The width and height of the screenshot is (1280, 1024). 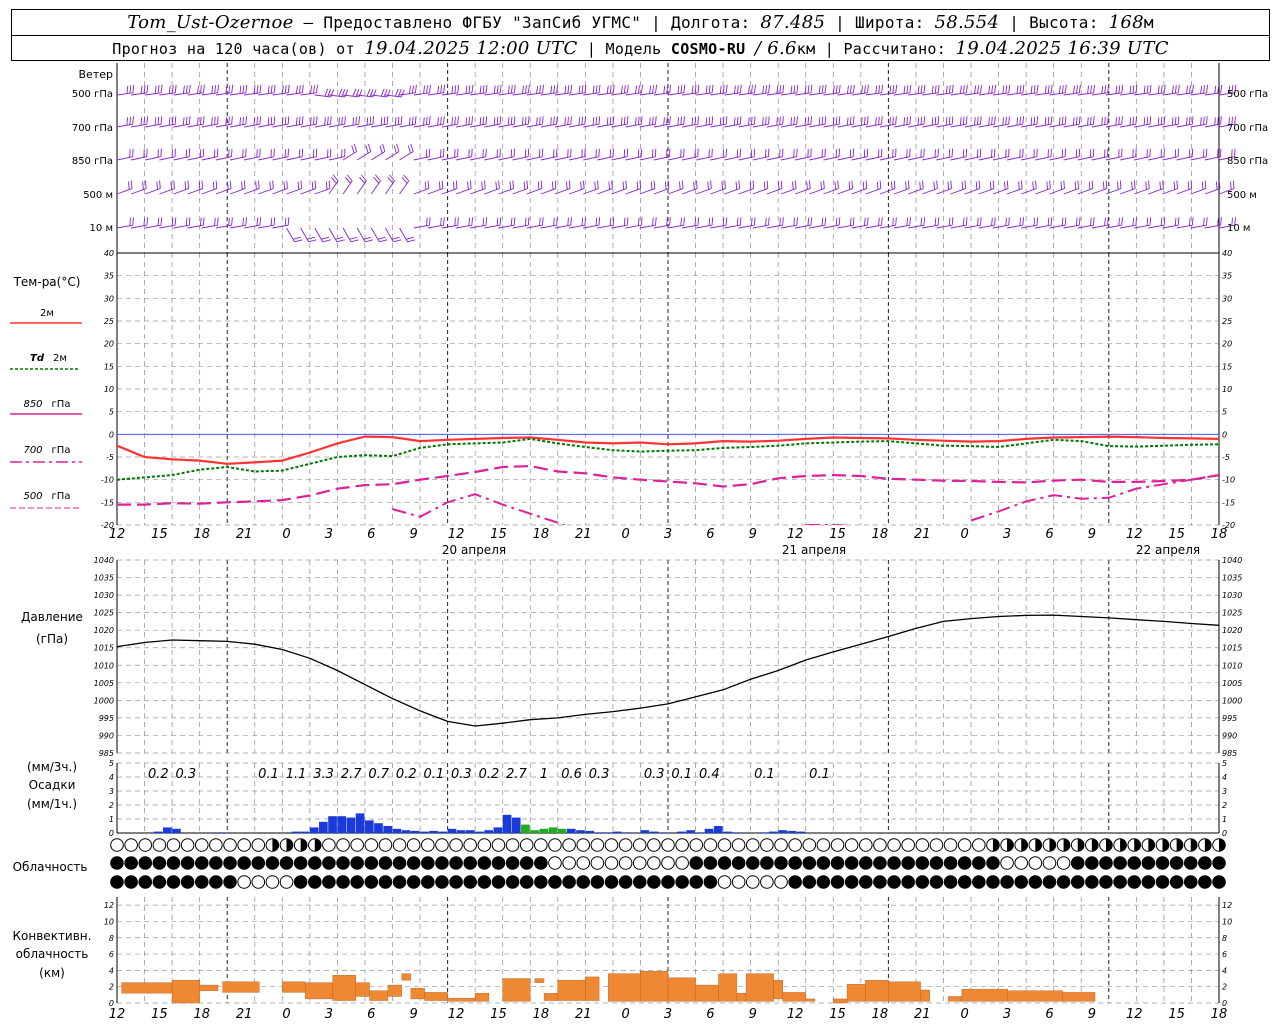 What do you see at coordinates (1232, 665) in the screenshot?
I see `pressure-tick-right: 1010` at bounding box center [1232, 665].